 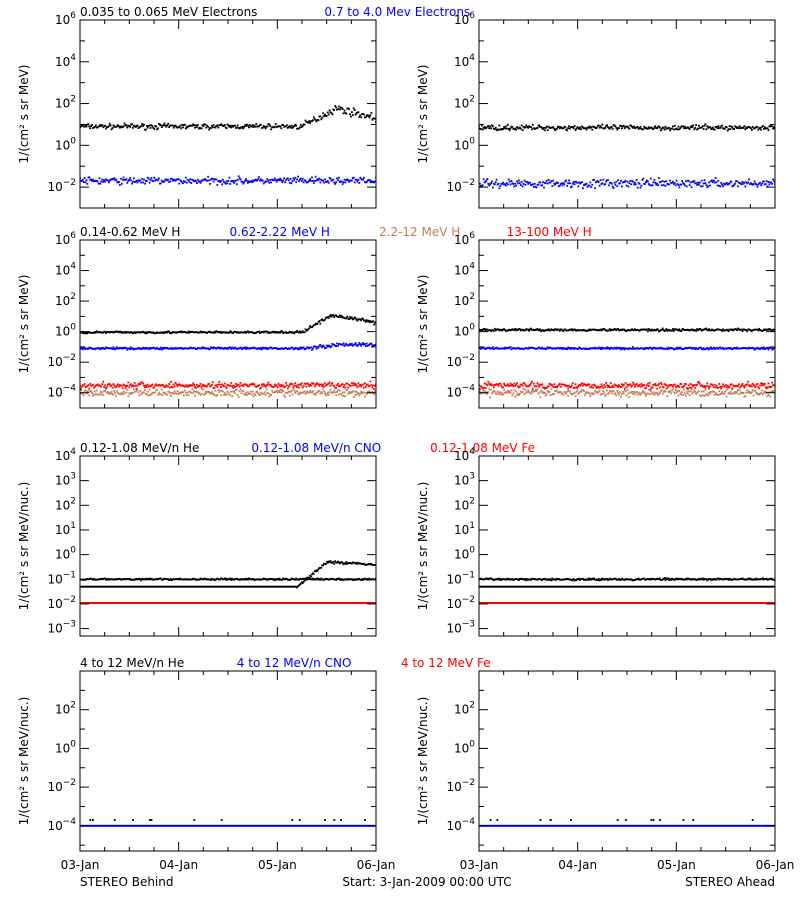 I want to click on y-tick-exponent: 0, so click(x=73, y=328).